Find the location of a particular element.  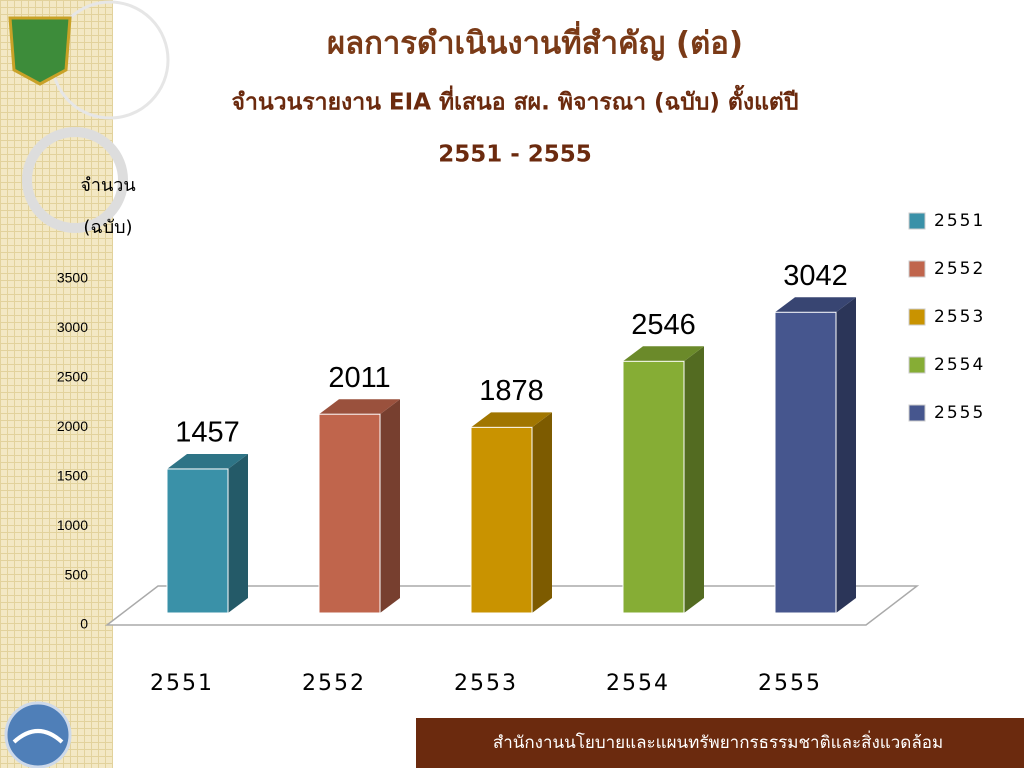

chart-title: ผลการดำเนินงานที่สำคัญ (ต่อ) is located at coordinates (535, 41).